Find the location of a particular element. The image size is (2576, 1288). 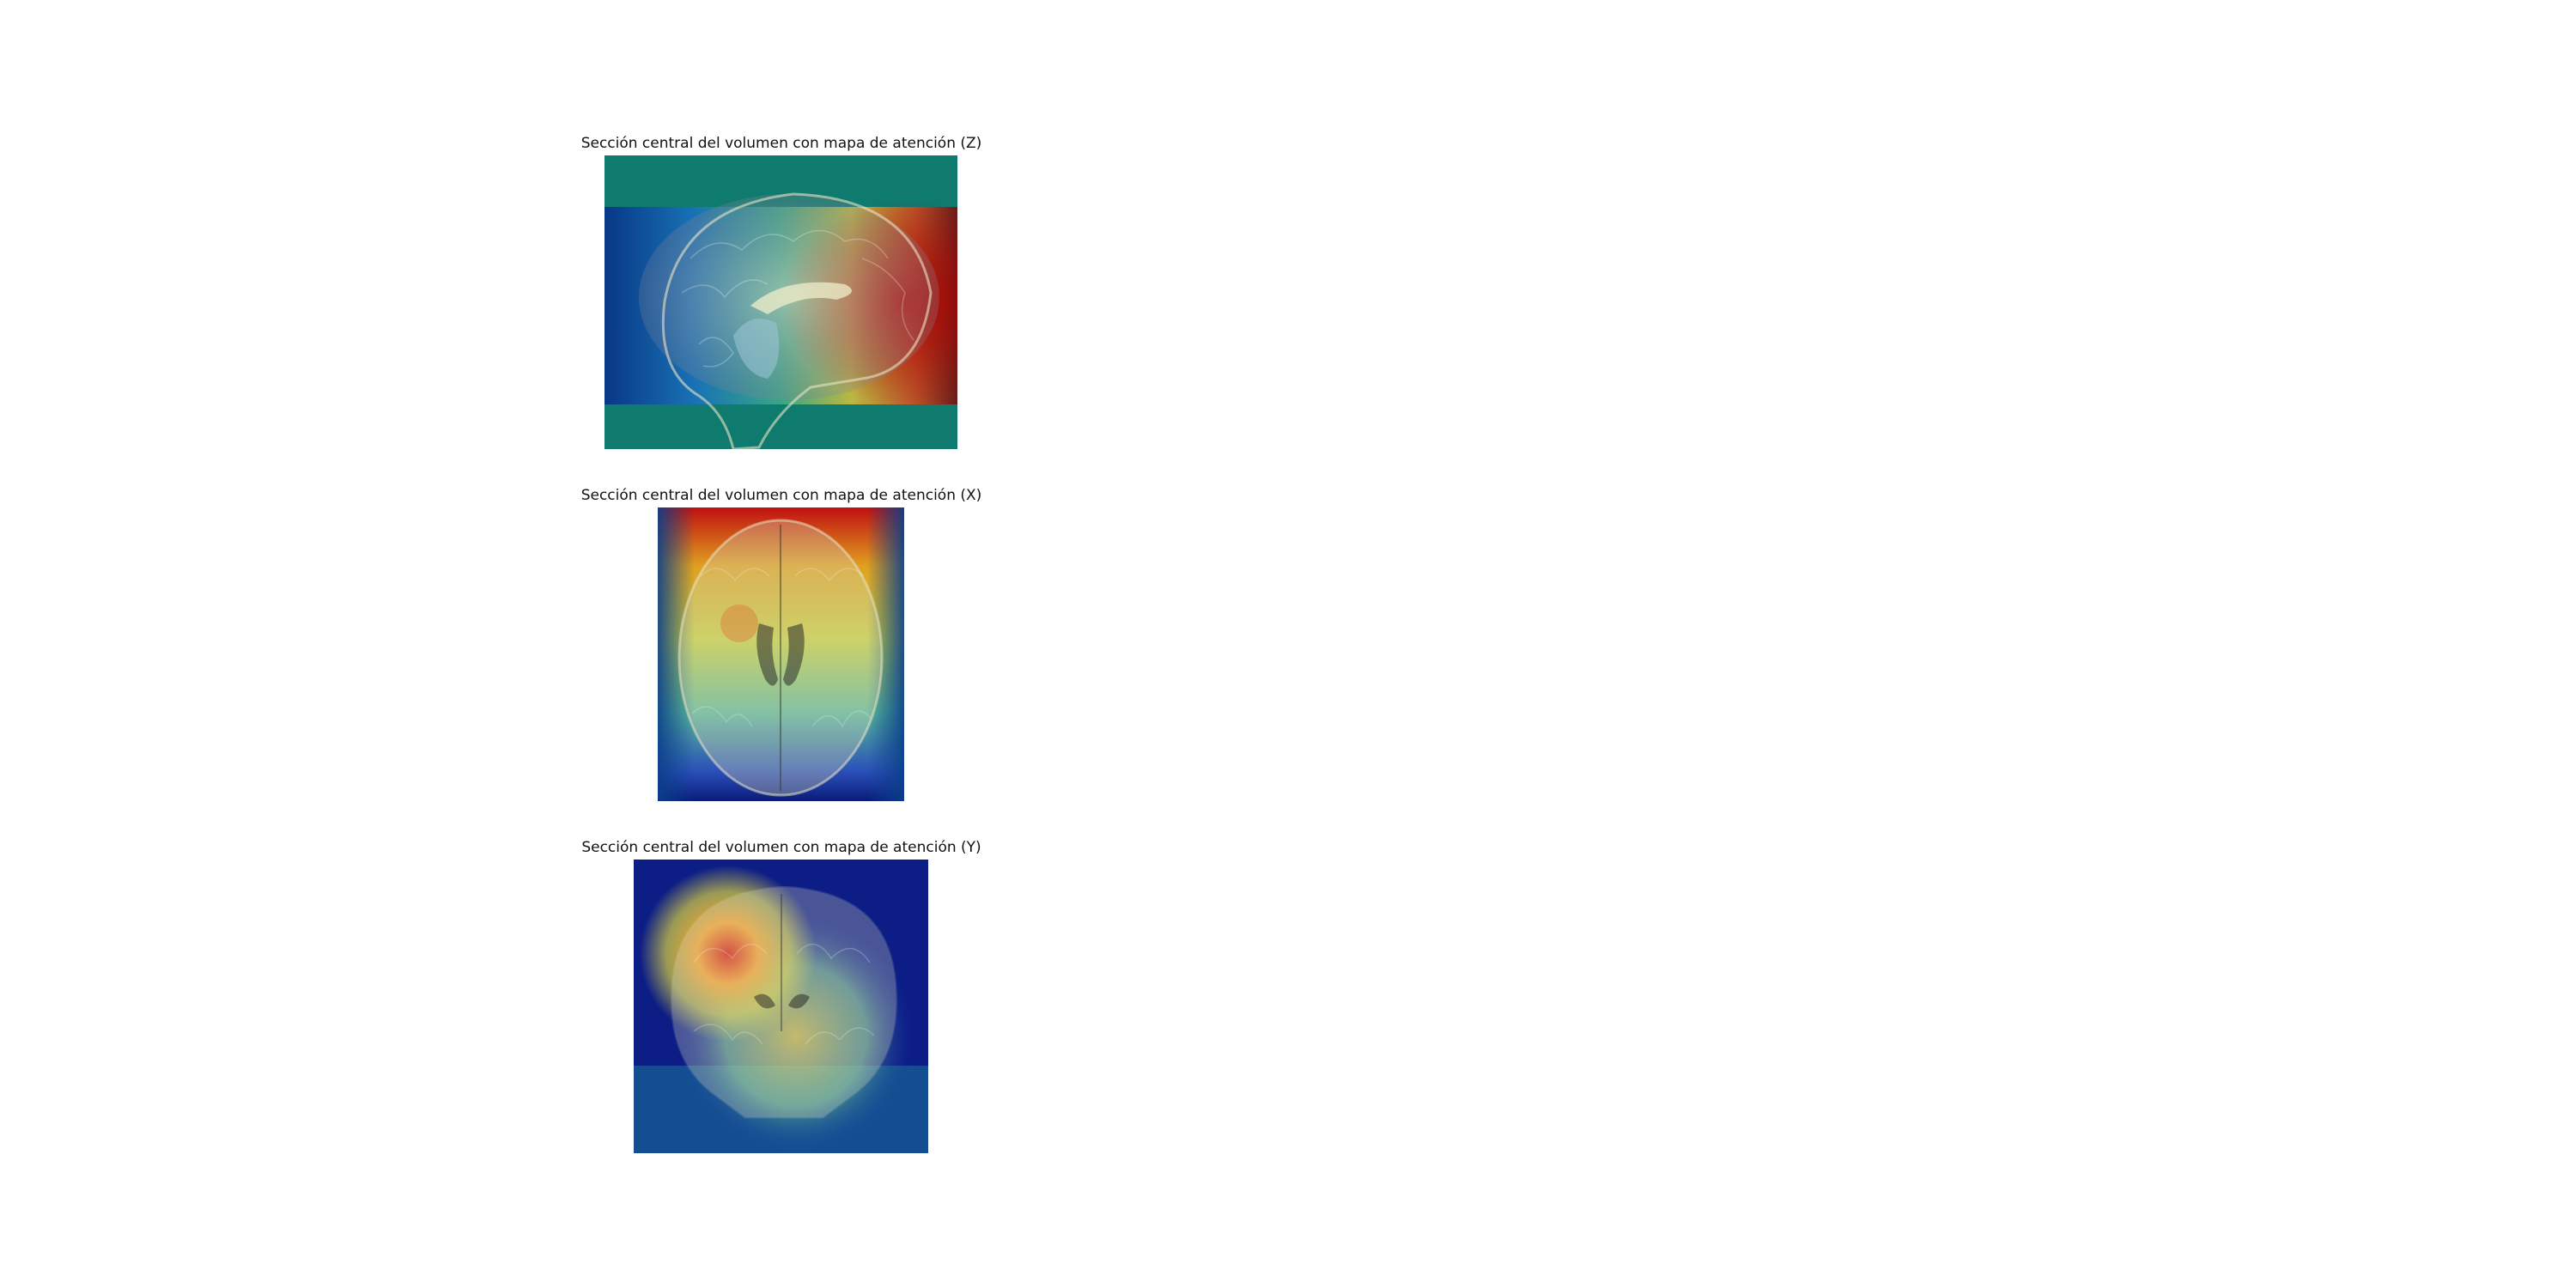

mri-slice-axial is located at coordinates (781, 654).